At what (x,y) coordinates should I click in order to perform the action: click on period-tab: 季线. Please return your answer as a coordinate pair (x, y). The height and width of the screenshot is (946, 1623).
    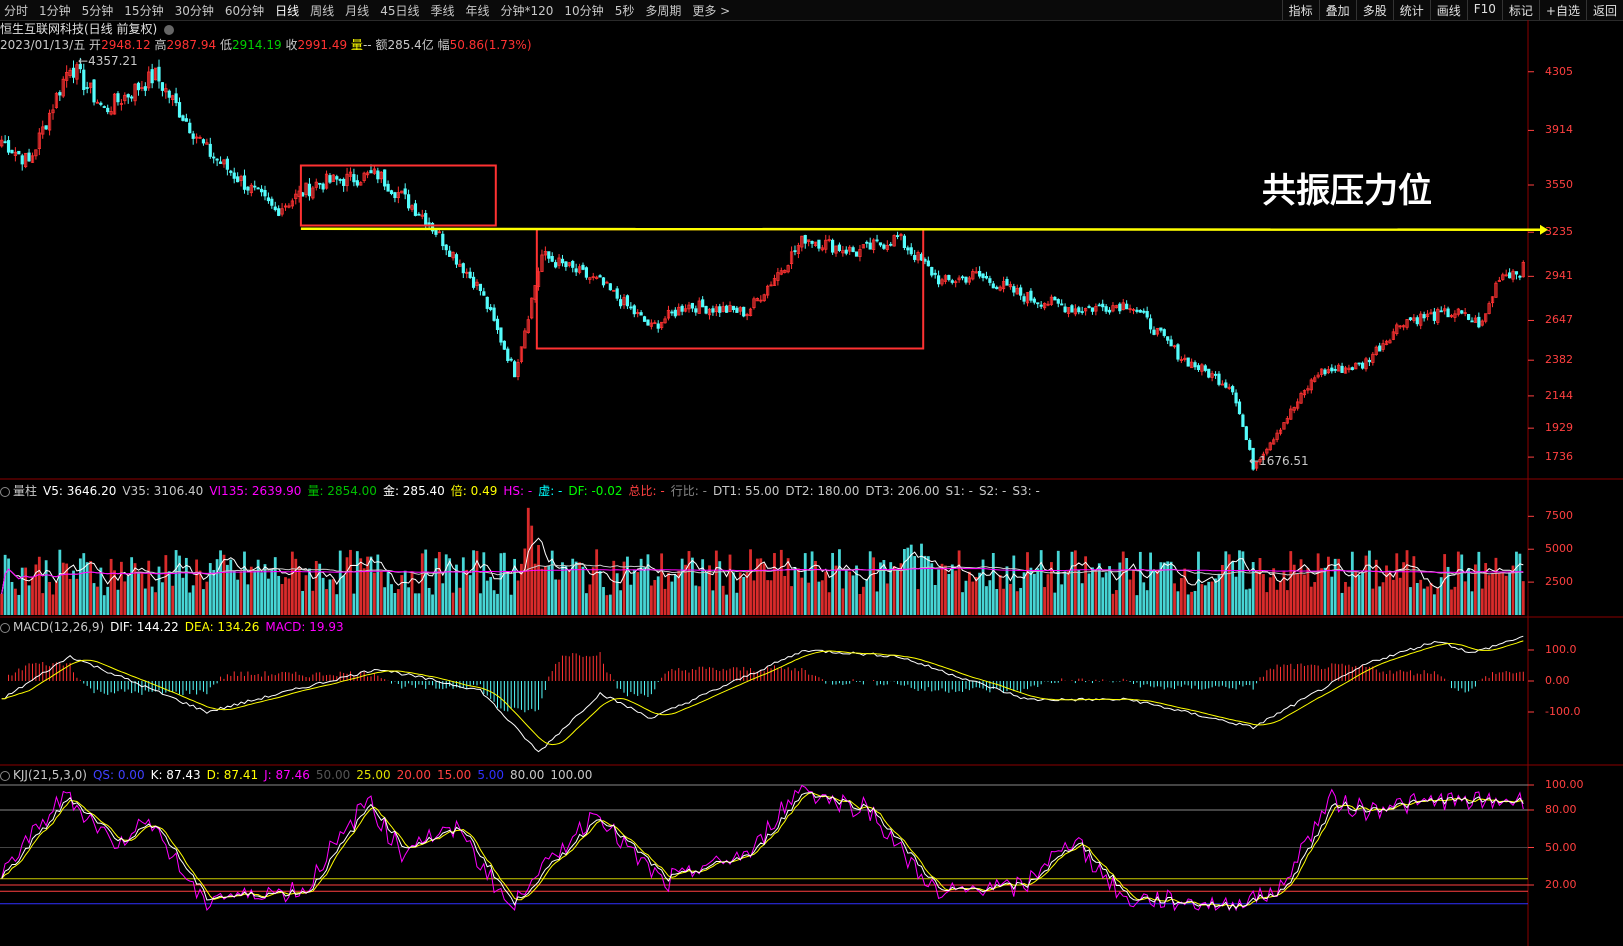
    Looking at the image, I should click on (442, 11).